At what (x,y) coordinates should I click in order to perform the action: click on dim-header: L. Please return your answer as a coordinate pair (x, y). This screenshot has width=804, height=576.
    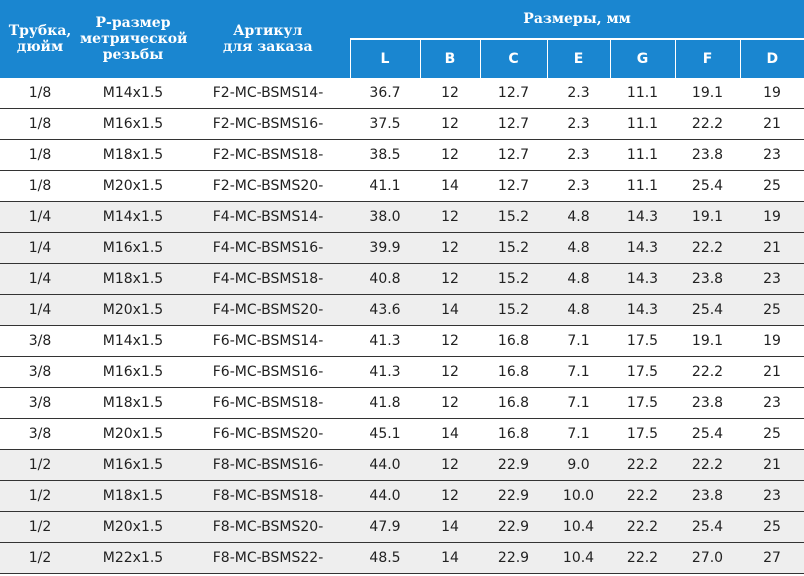
    Looking at the image, I should click on (384, 58).